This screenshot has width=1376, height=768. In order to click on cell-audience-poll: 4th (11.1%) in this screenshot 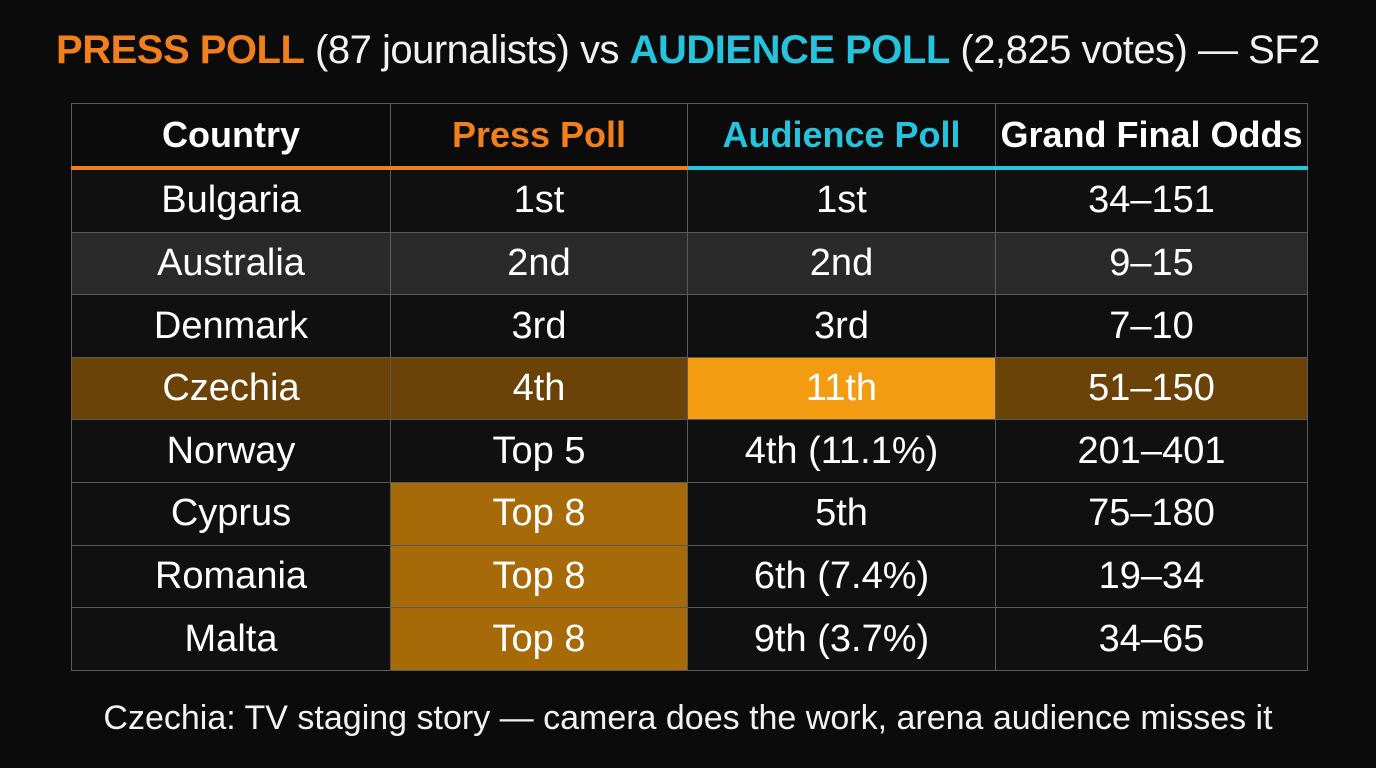, I will do `click(841, 451)`.